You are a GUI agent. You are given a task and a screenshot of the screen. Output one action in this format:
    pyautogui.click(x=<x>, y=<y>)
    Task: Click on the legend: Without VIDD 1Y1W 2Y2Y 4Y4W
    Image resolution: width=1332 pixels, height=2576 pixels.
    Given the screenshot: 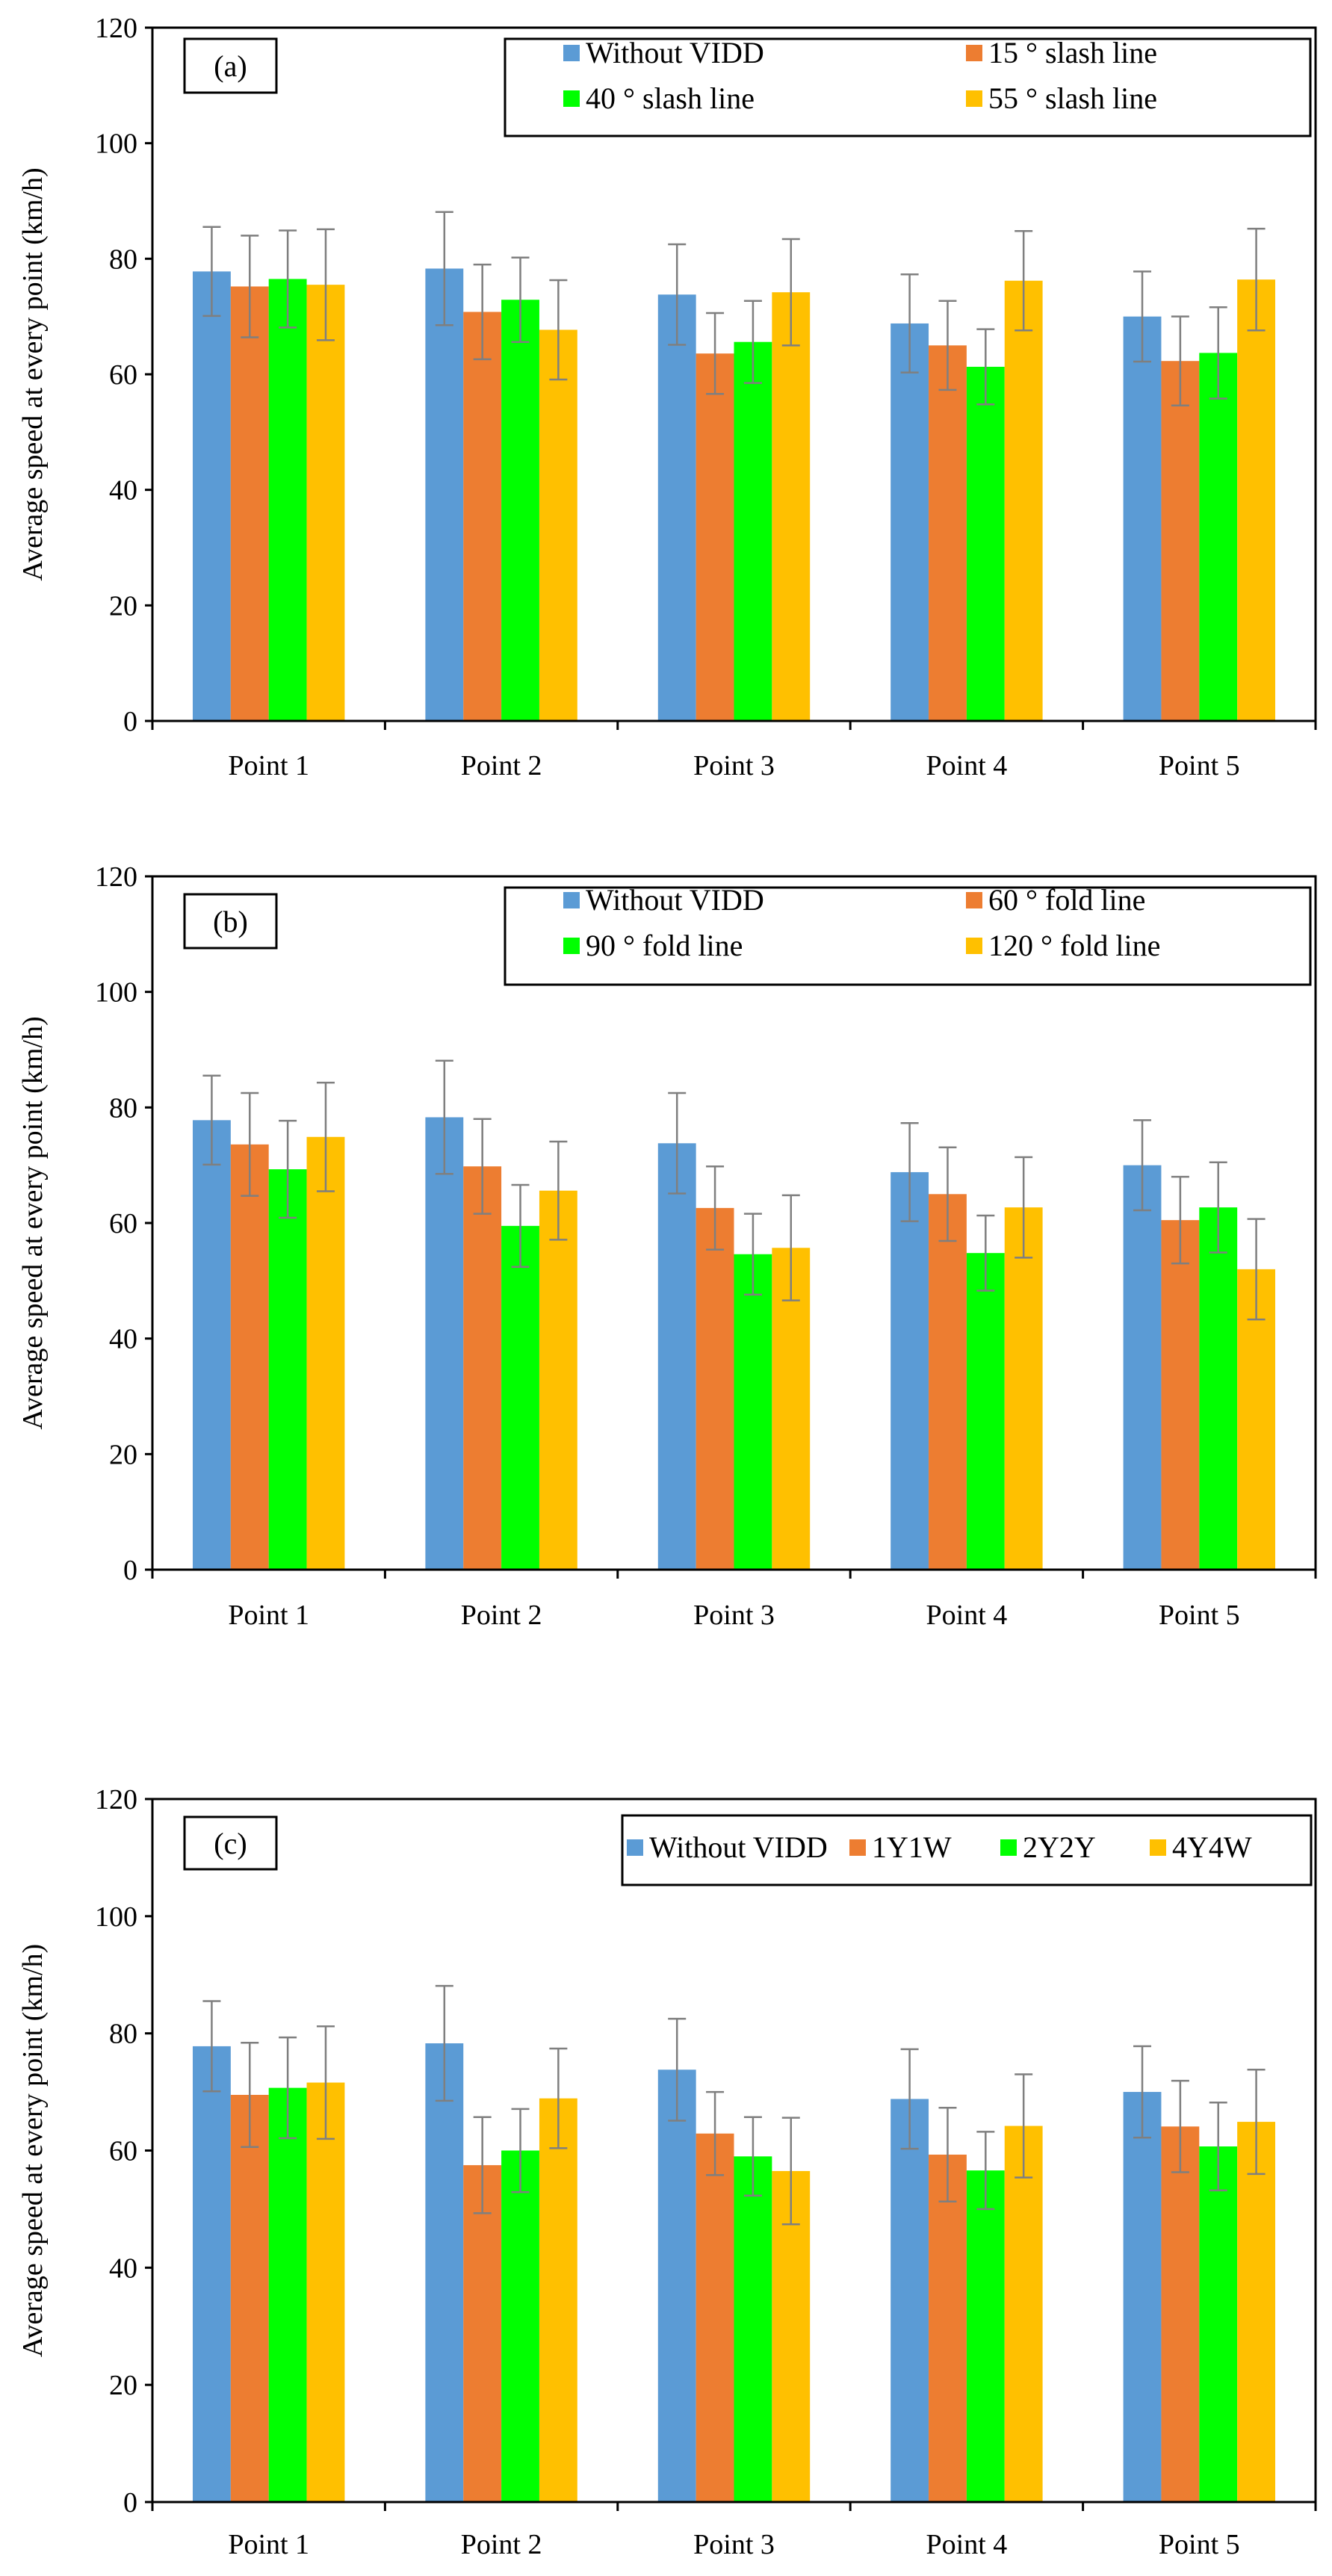 What is the action you would take?
    pyautogui.click(x=967, y=1850)
    